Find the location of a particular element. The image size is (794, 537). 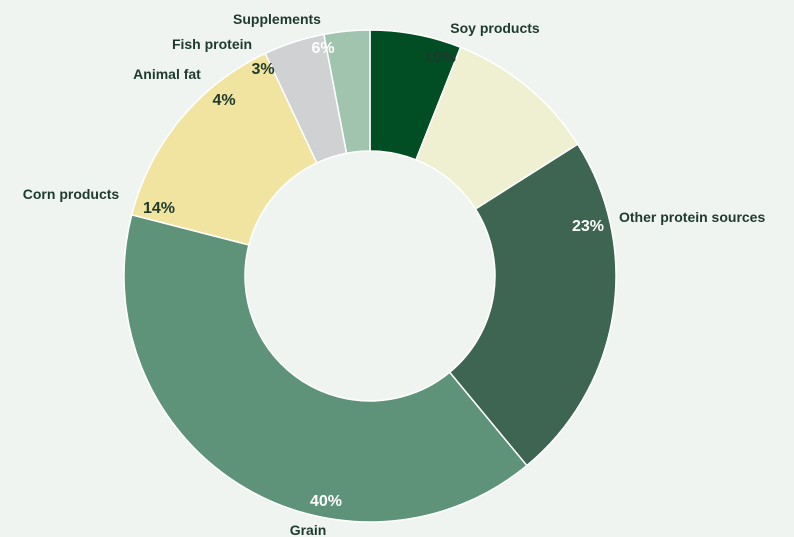

category-label-animal-fat: Animal fat is located at coordinates (167, 74).